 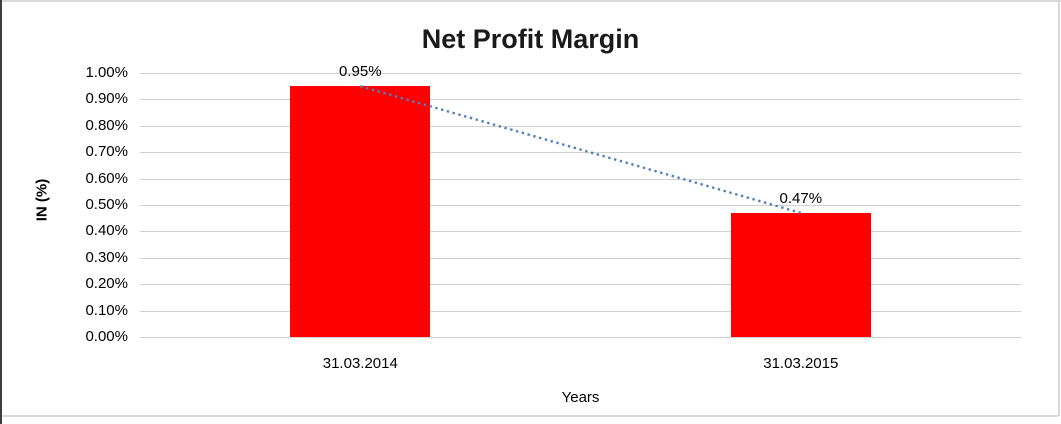 What do you see at coordinates (530, 1) in the screenshot?
I see `frame-border-top` at bounding box center [530, 1].